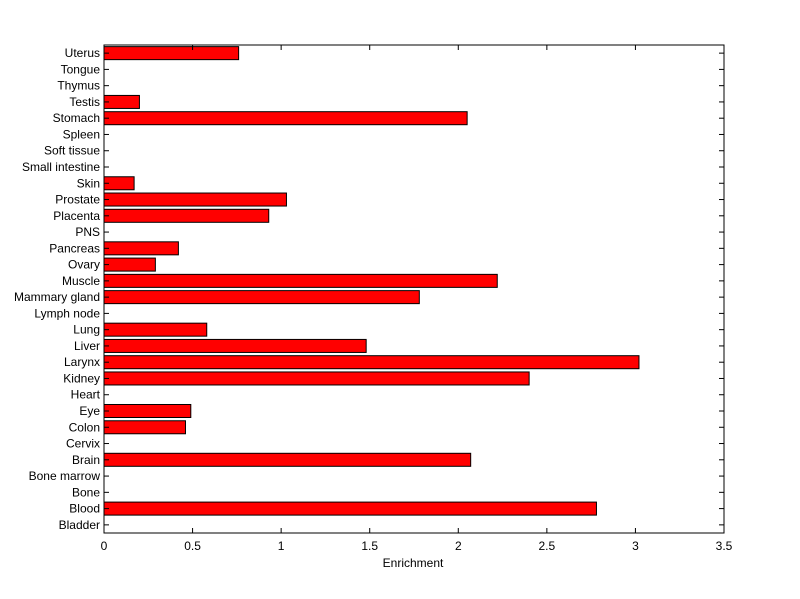 The image size is (800, 599). What do you see at coordinates (84, 509) in the screenshot?
I see `y-tick-label: Blood` at bounding box center [84, 509].